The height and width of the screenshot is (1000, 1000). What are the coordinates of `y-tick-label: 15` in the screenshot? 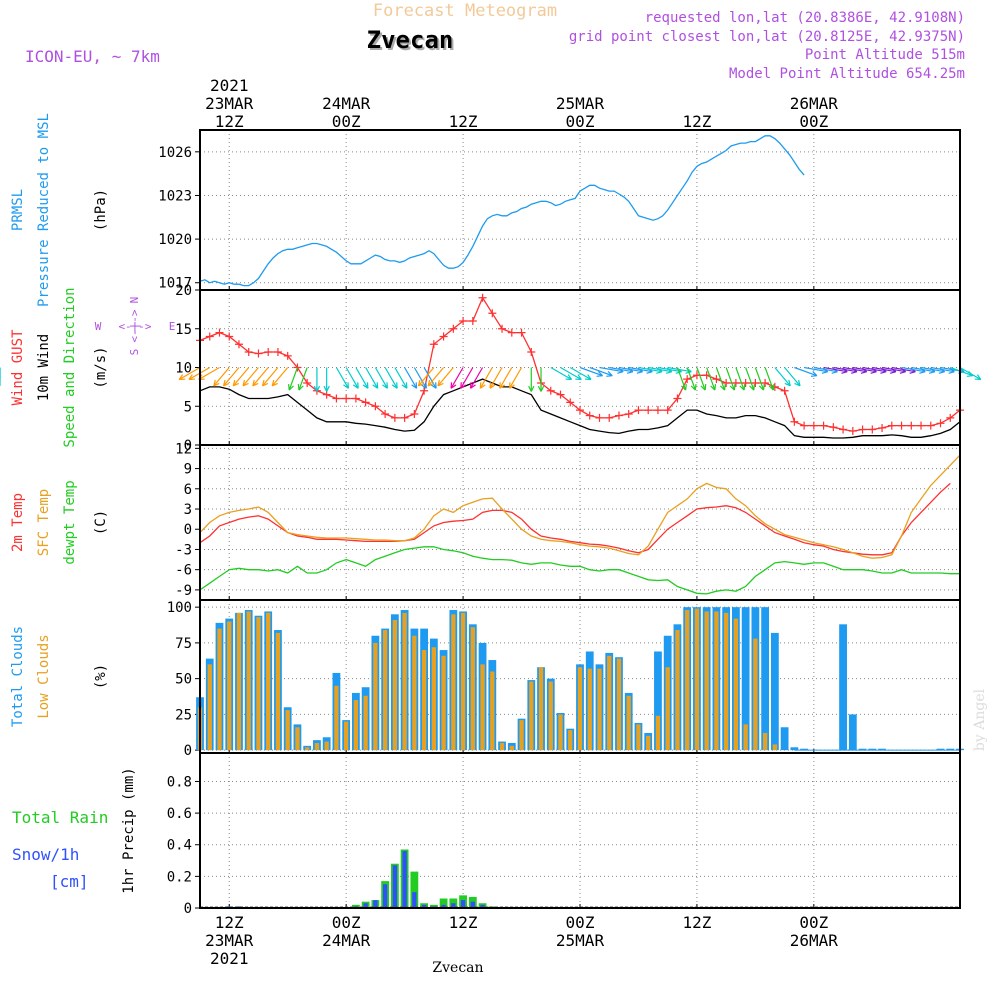 It's located at (183, 330).